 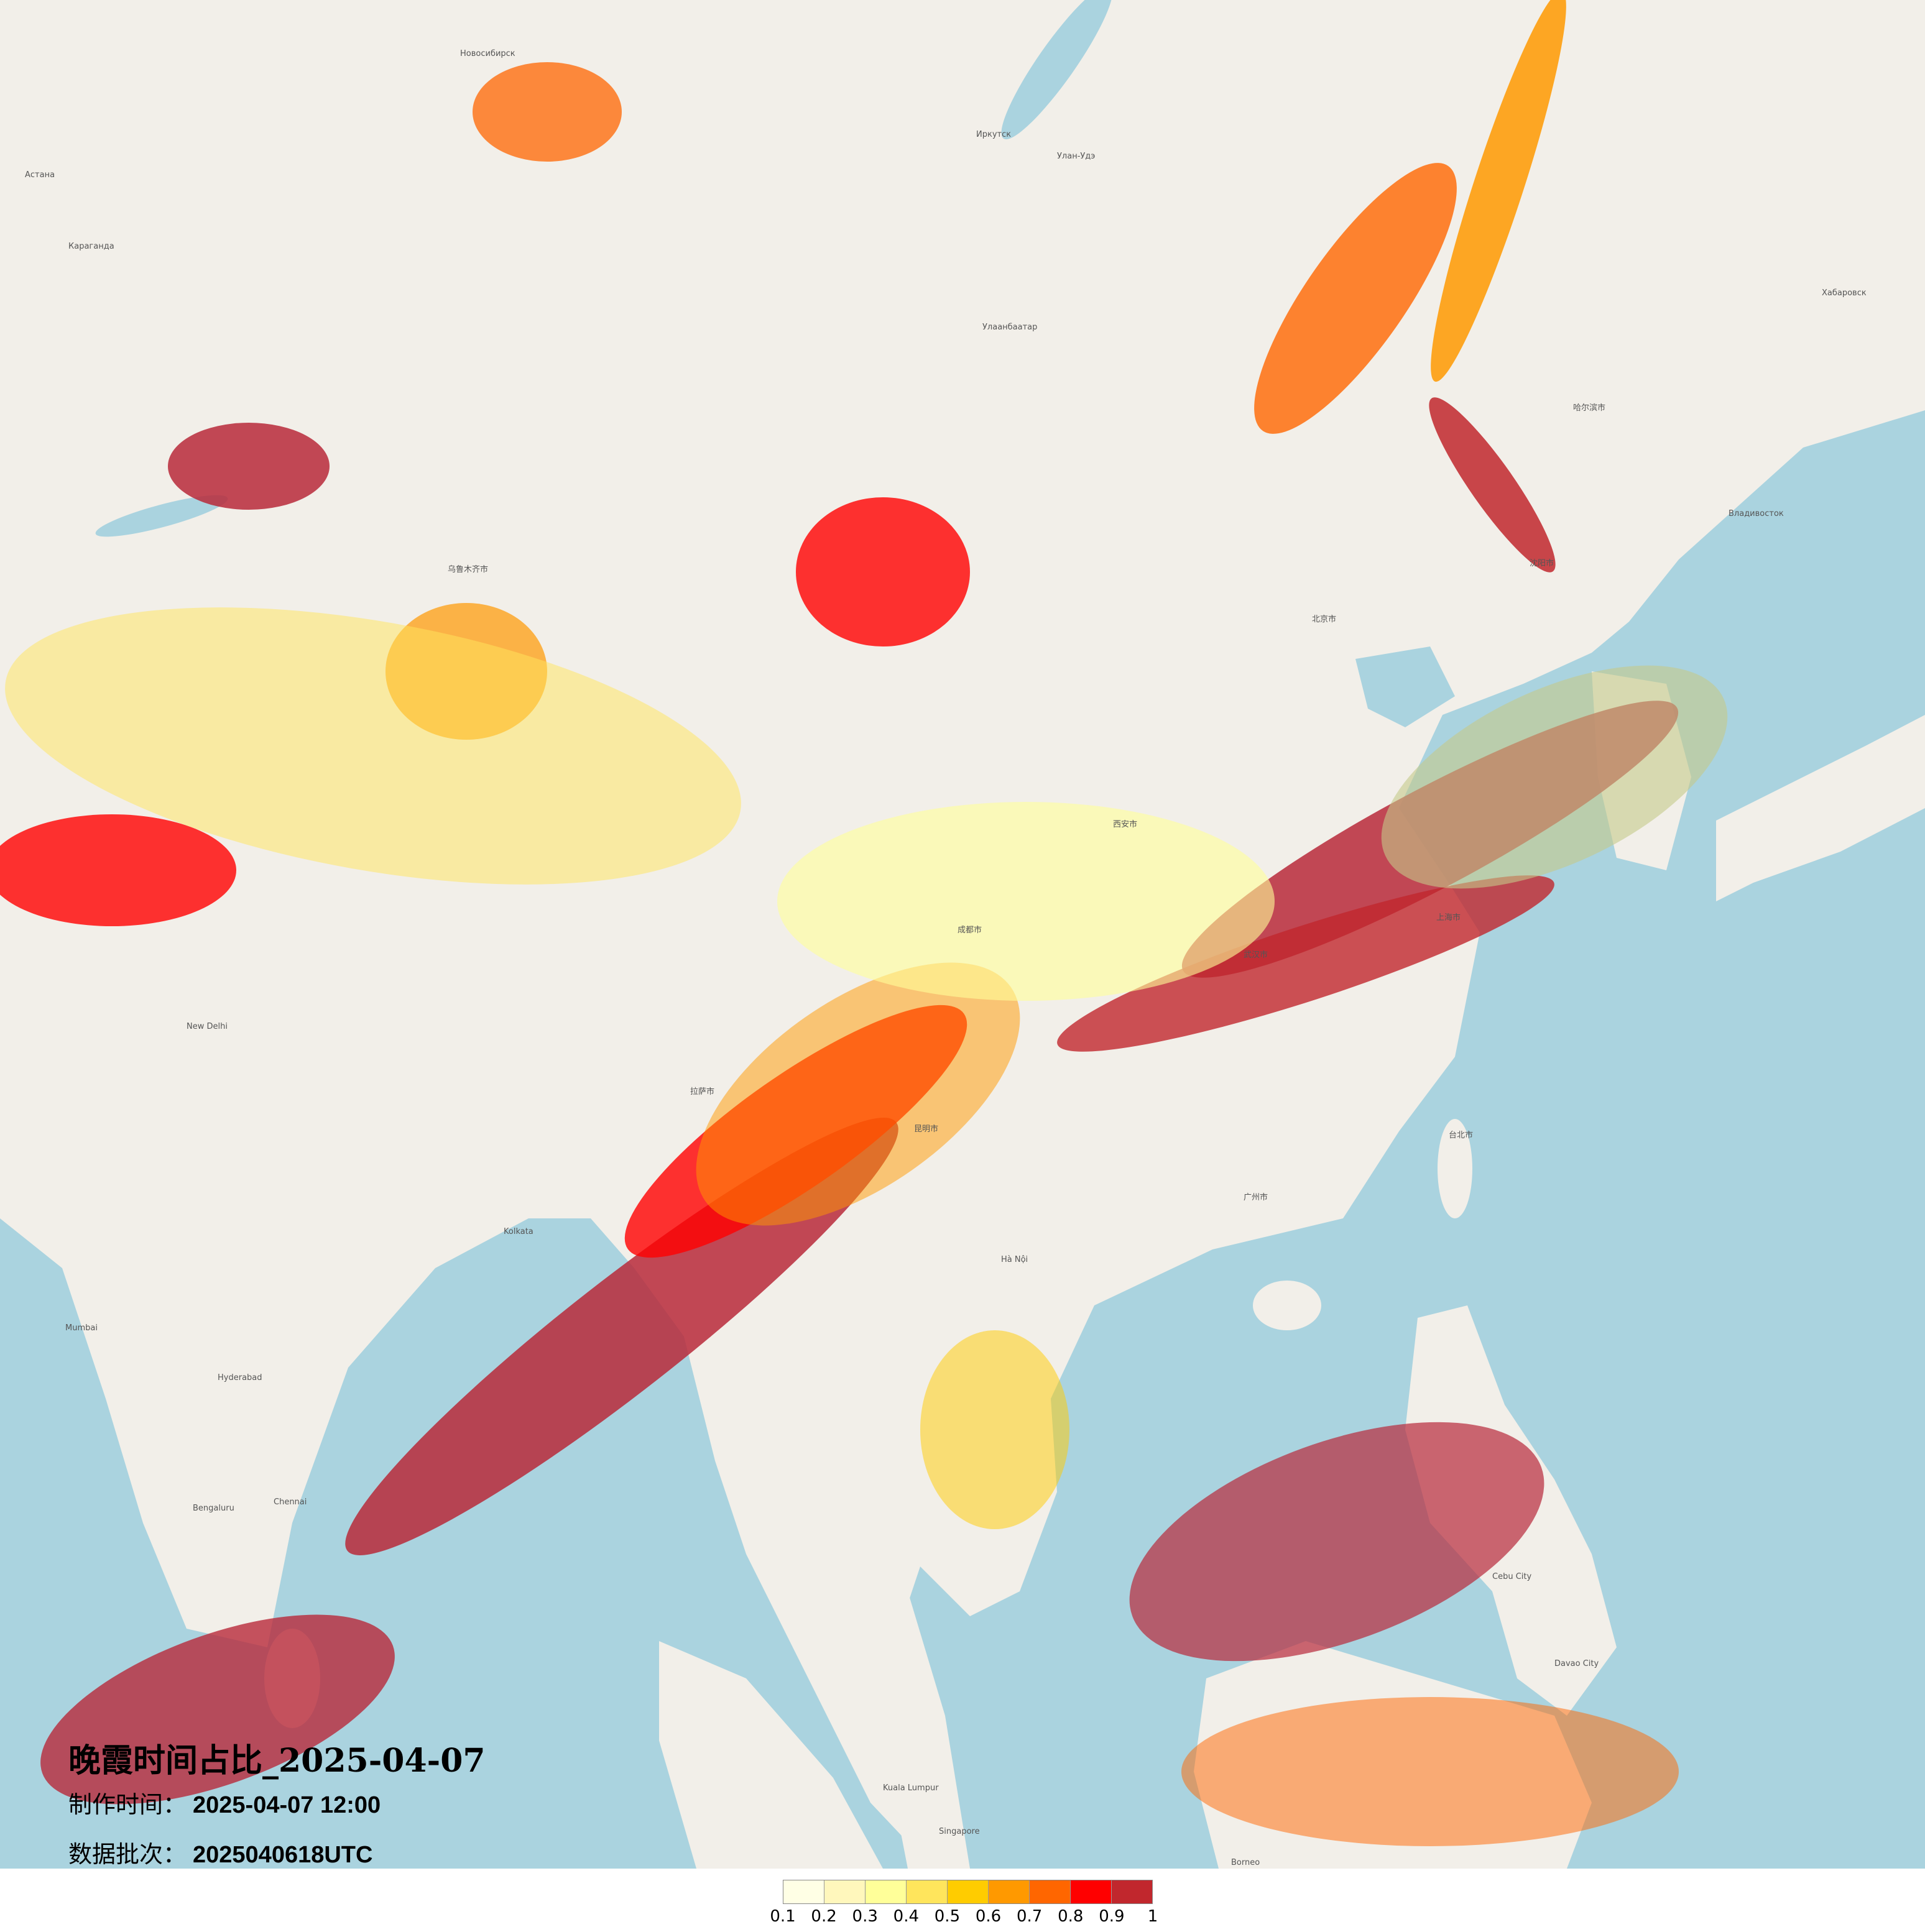 I want to click on svg-text: Singapore, so click(x=959, y=1831).